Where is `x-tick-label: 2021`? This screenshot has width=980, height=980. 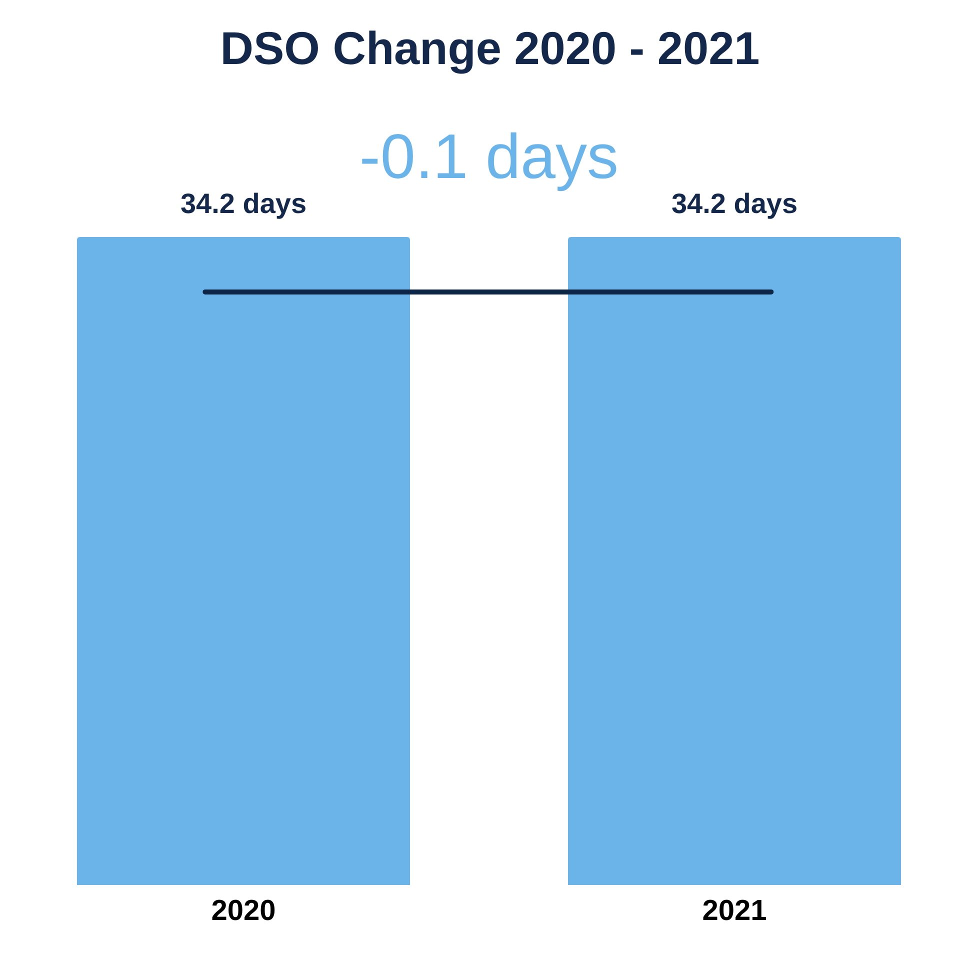 x-tick-label: 2021 is located at coordinates (734, 911).